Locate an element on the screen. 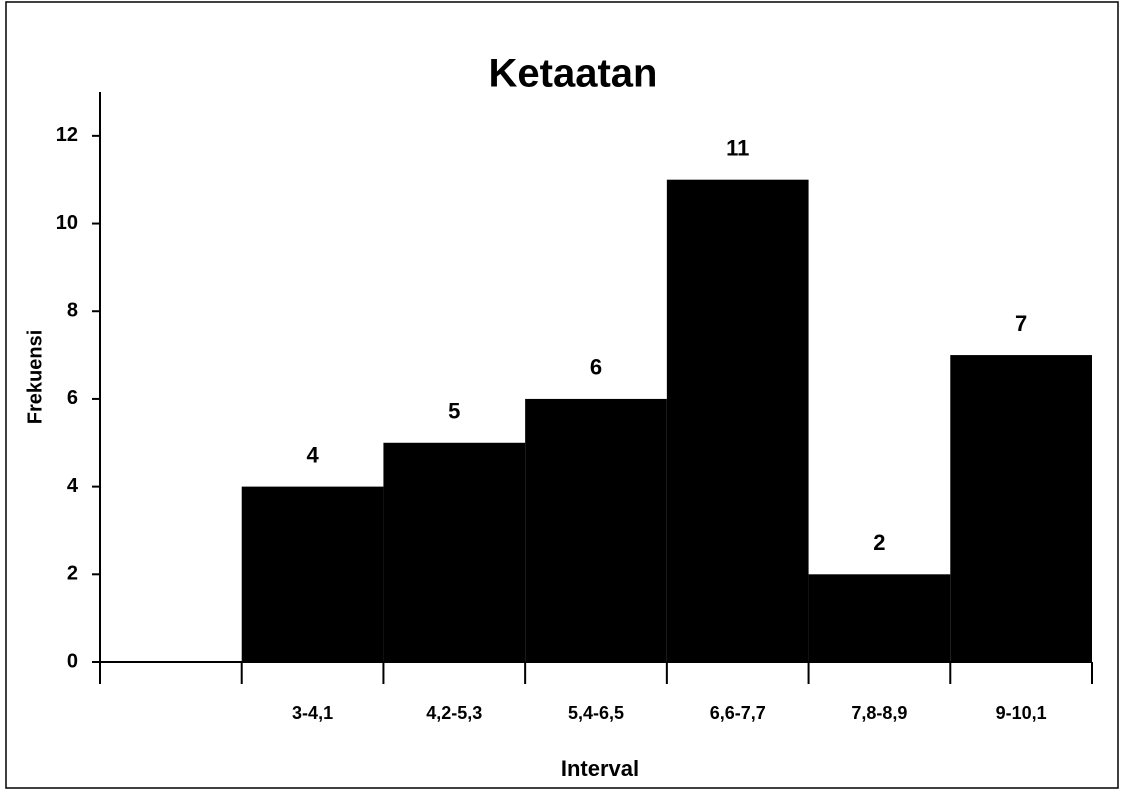 Image resolution: width=1121 pixels, height=794 pixels. y-tick-label: 8 is located at coordinates (72, 311).